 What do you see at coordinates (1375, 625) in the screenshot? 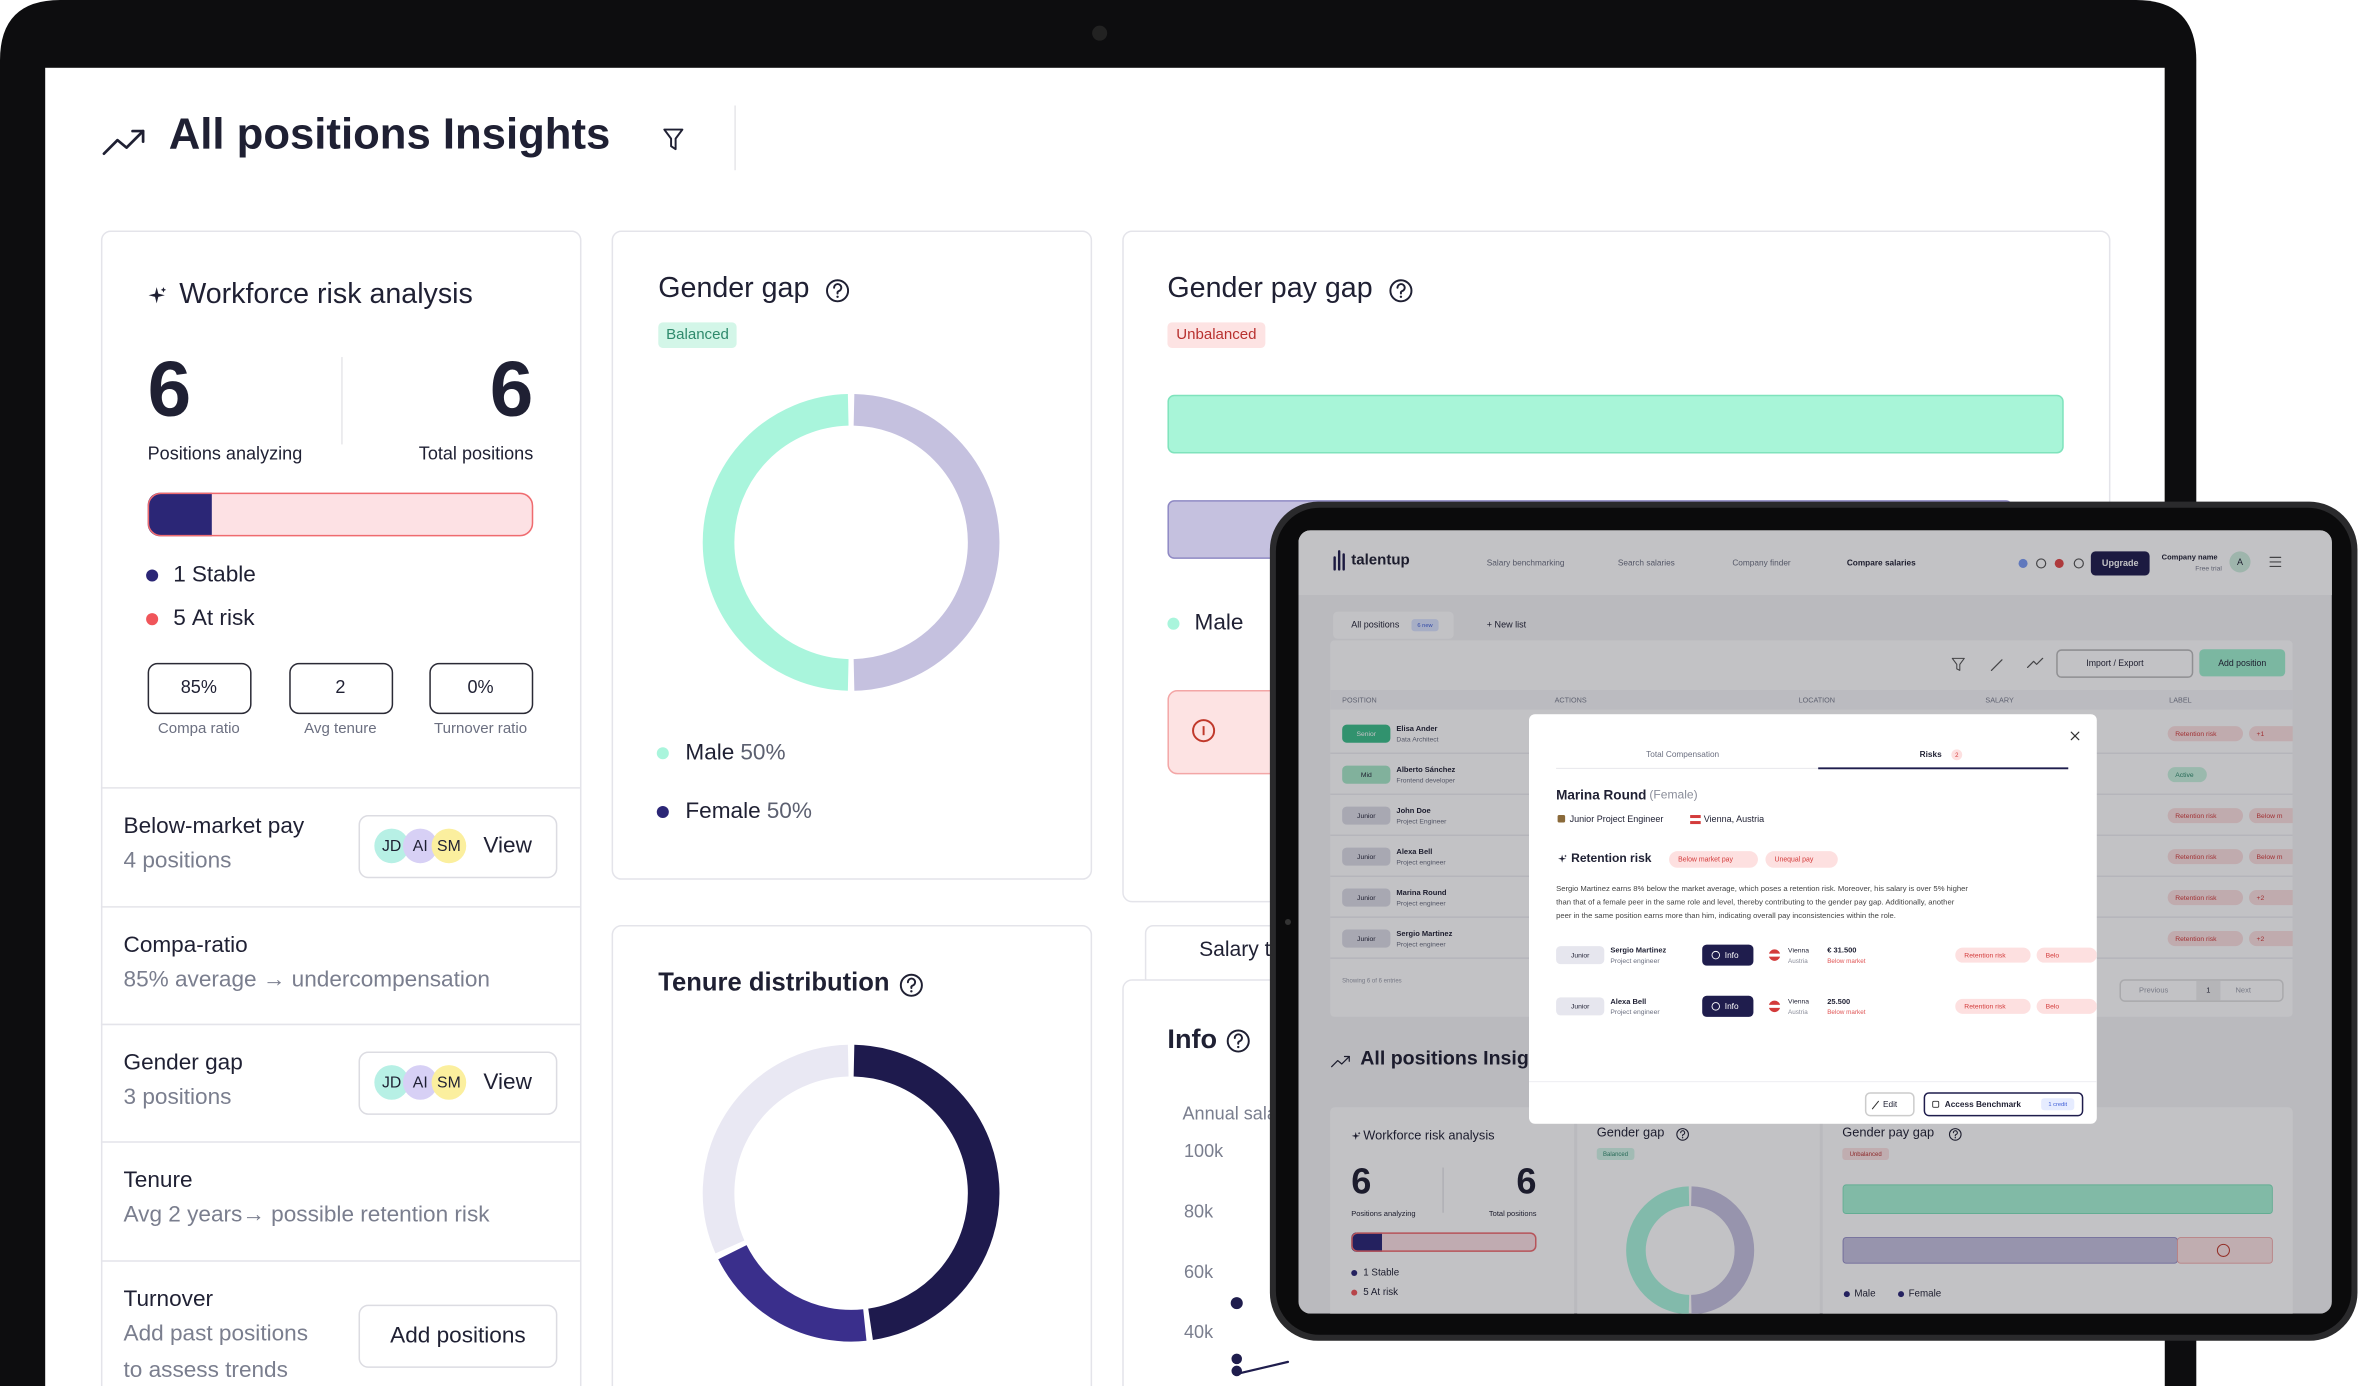
I see `tab-label: All positions` at bounding box center [1375, 625].